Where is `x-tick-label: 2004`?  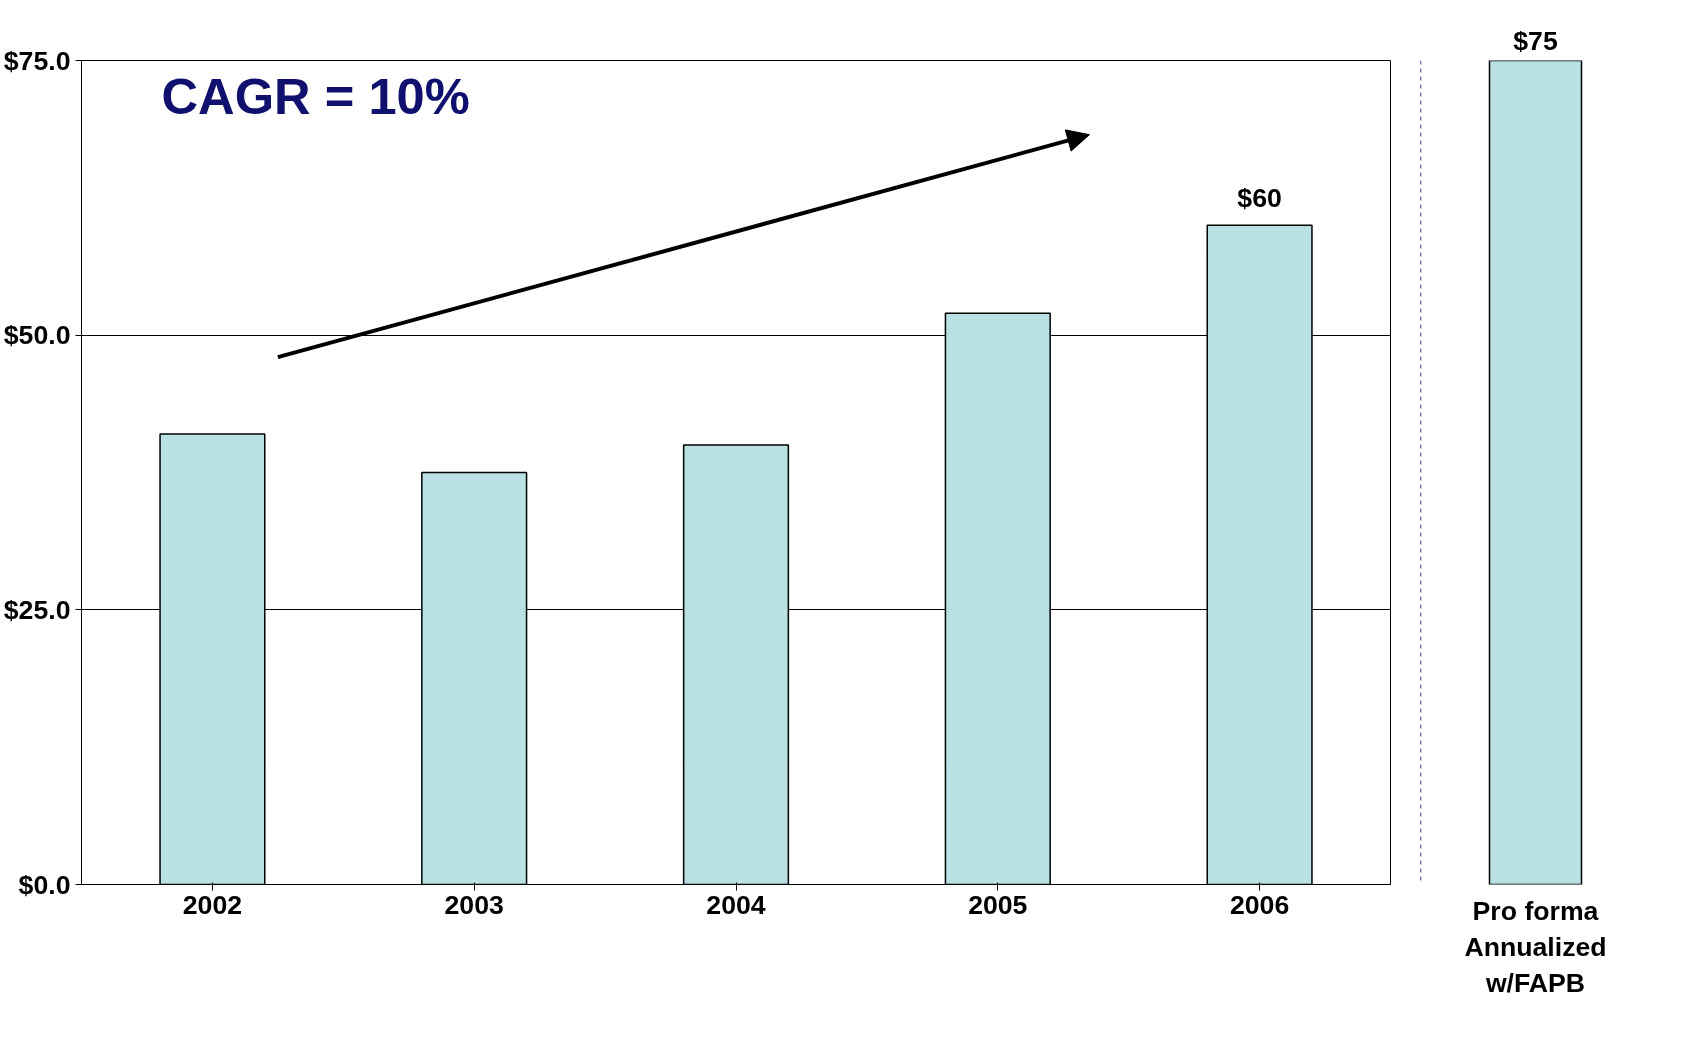
x-tick-label: 2004 is located at coordinates (736, 904).